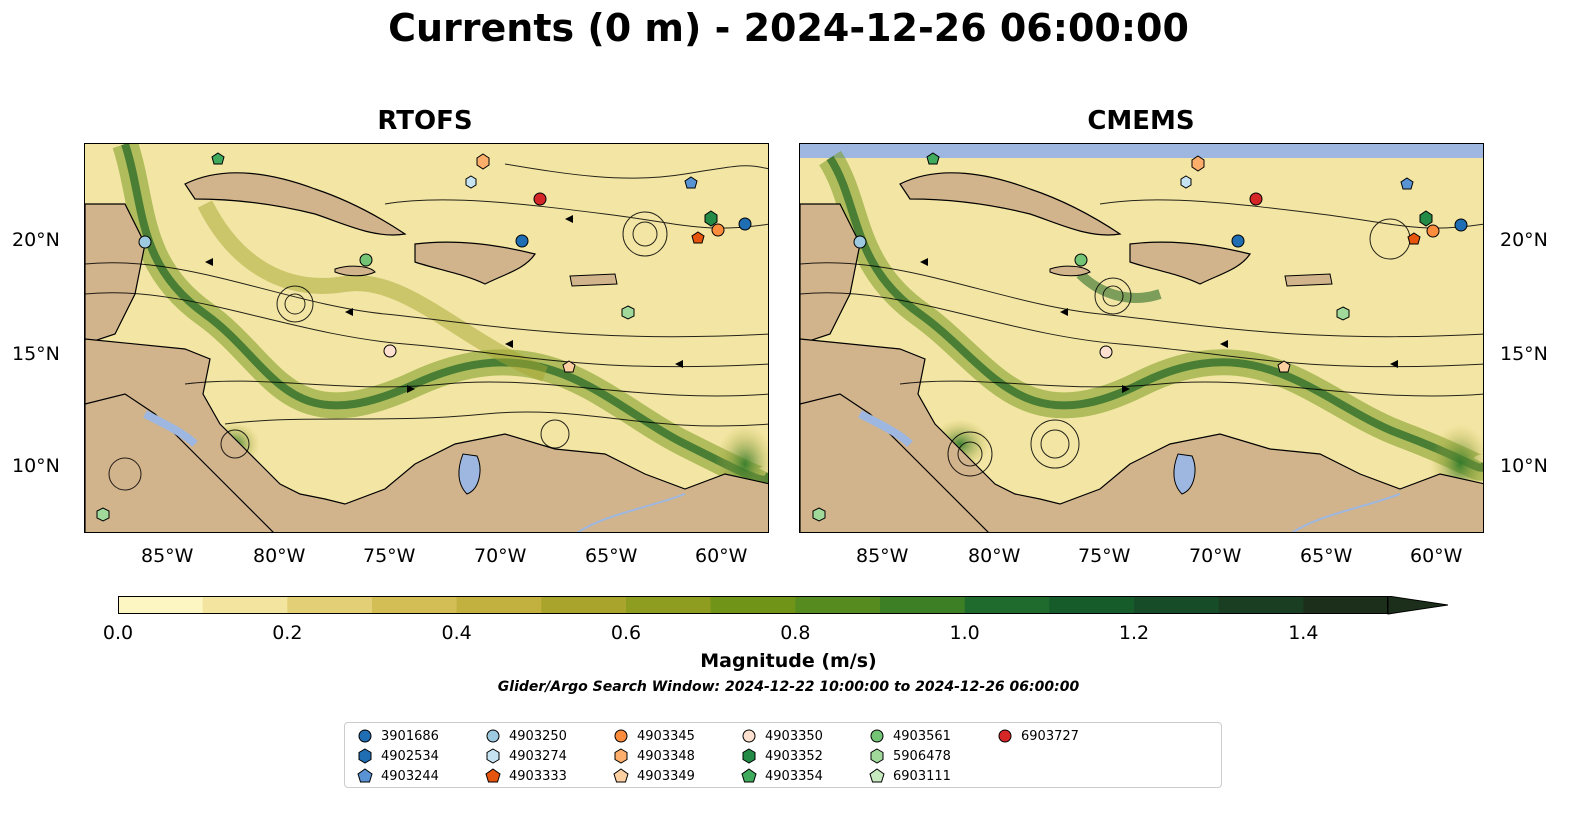 The image size is (1577, 827). I want to click on legend-item: 4903352, so click(782, 756).